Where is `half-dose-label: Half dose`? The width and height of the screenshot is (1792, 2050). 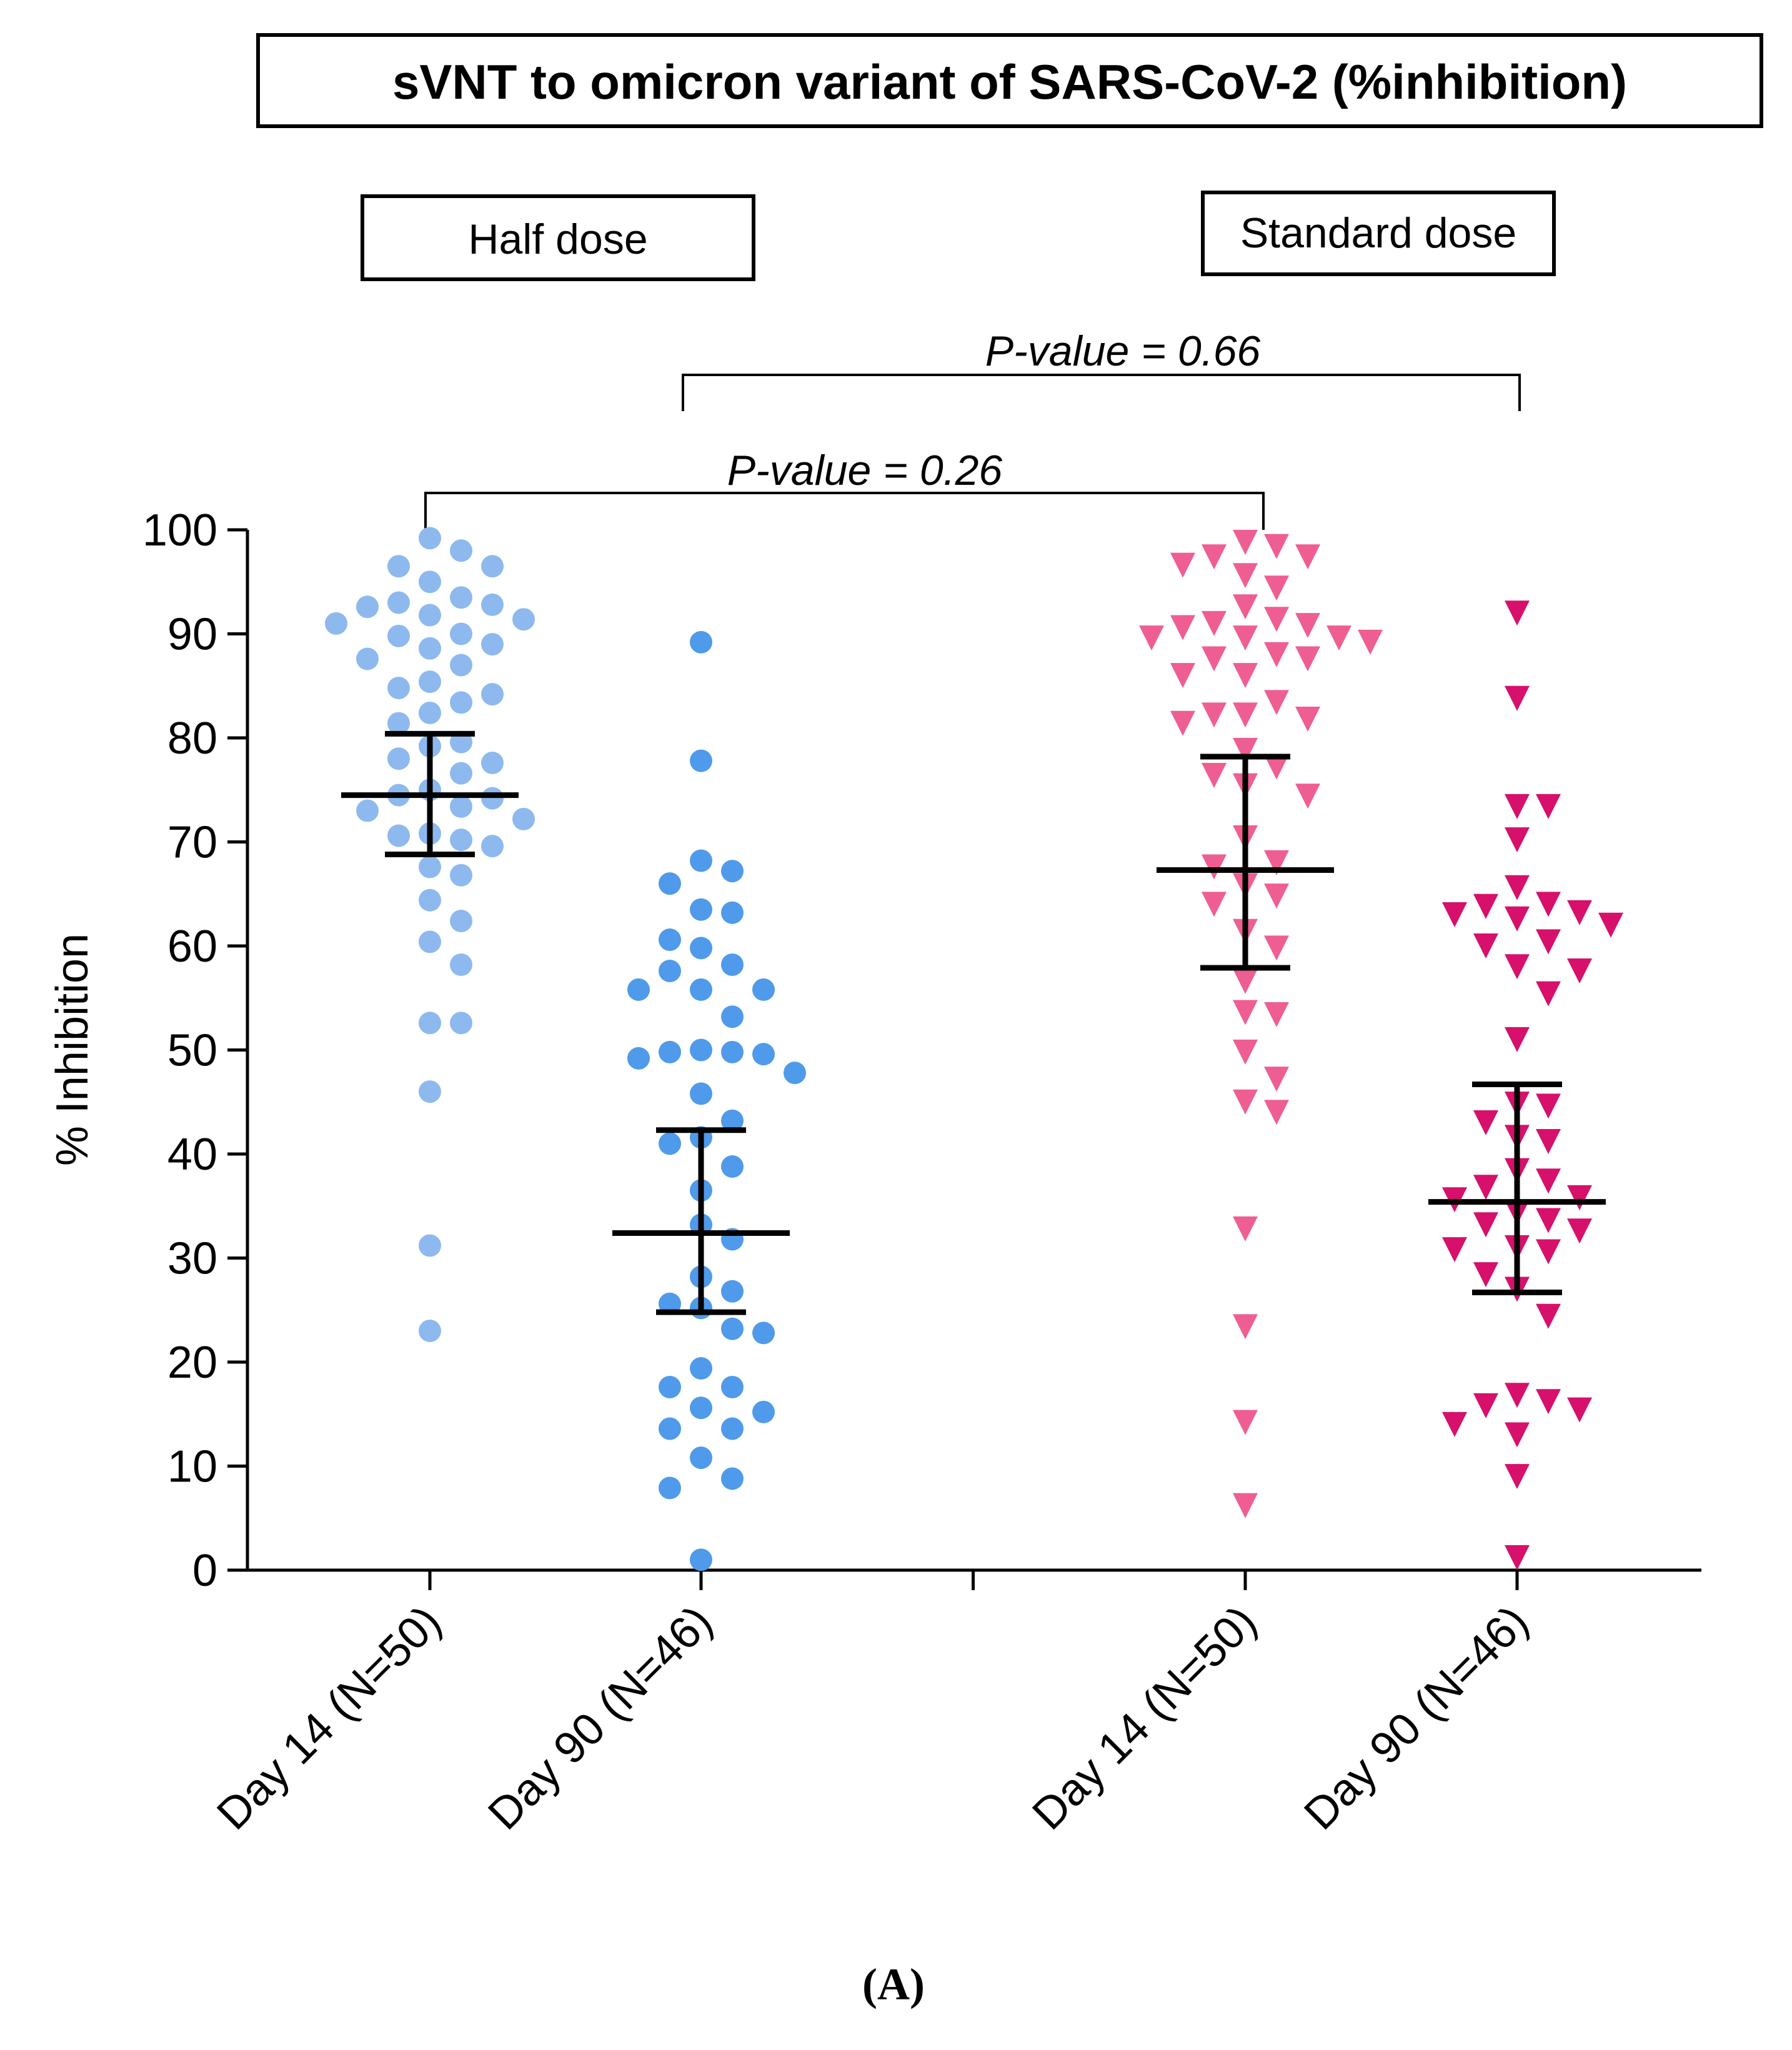 half-dose-label: Half dose is located at coordinates (557, 239).